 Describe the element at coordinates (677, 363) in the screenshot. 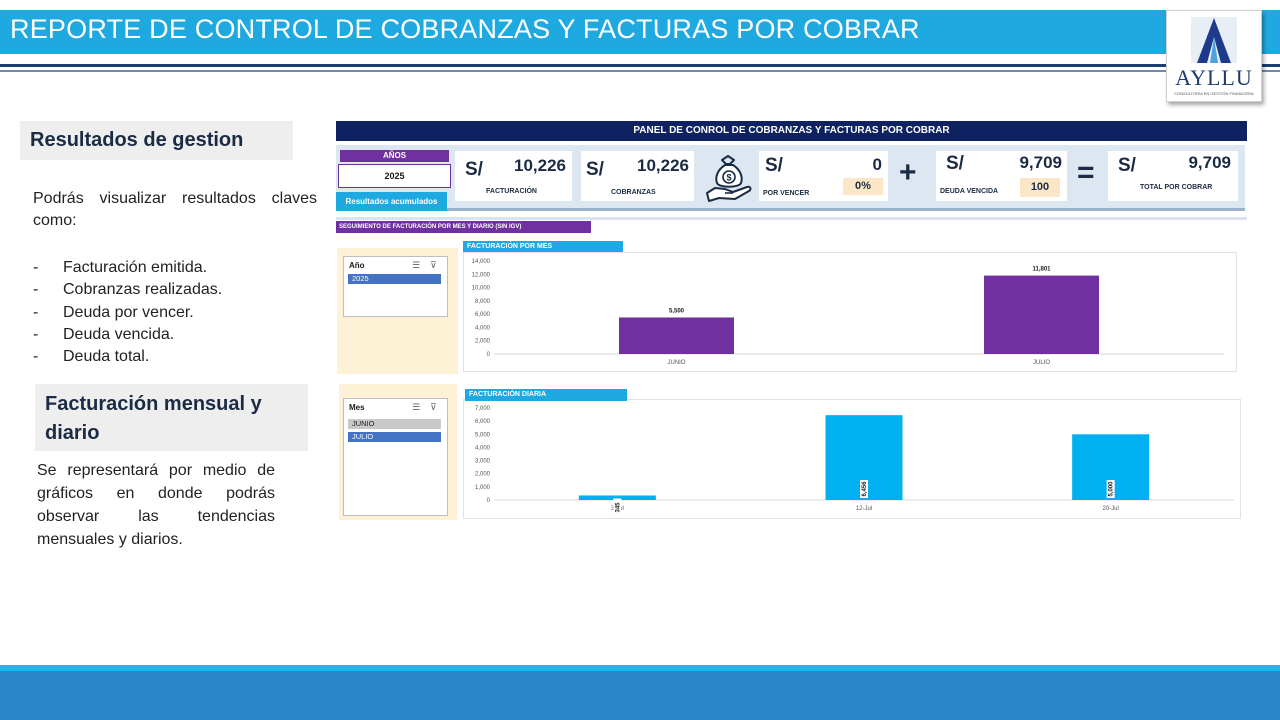

I see `x-tick-label: JUNIO` at that location.